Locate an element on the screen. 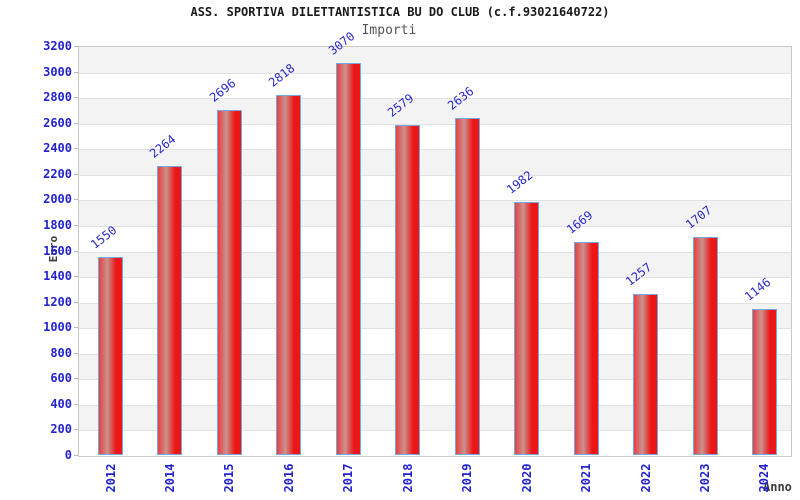  y-tick-label: 800 is located at coordinates (61, 352).